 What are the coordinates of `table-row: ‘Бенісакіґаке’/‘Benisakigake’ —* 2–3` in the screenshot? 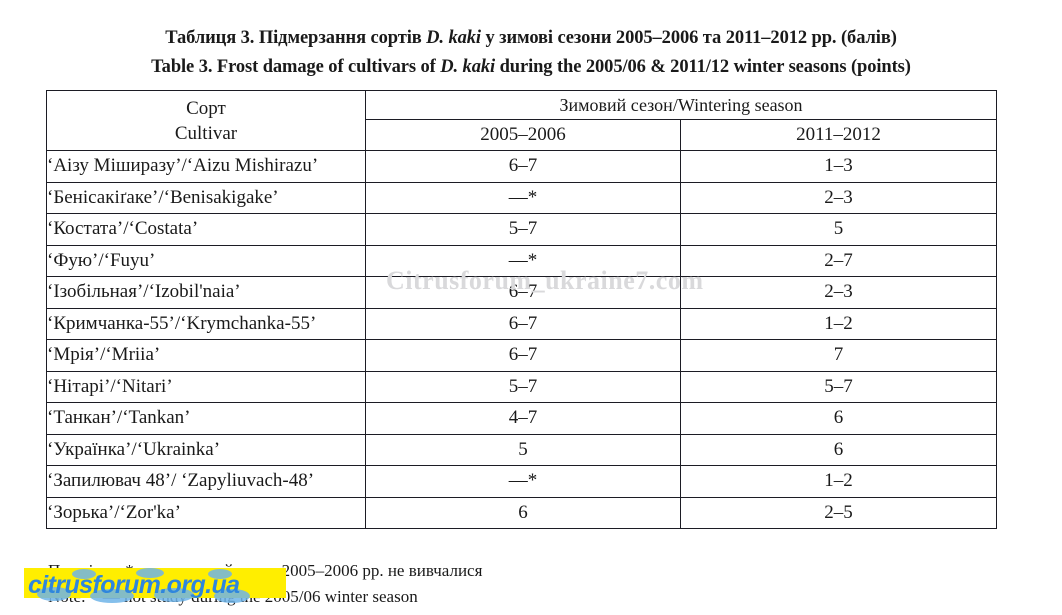 It's located at (522, 197).